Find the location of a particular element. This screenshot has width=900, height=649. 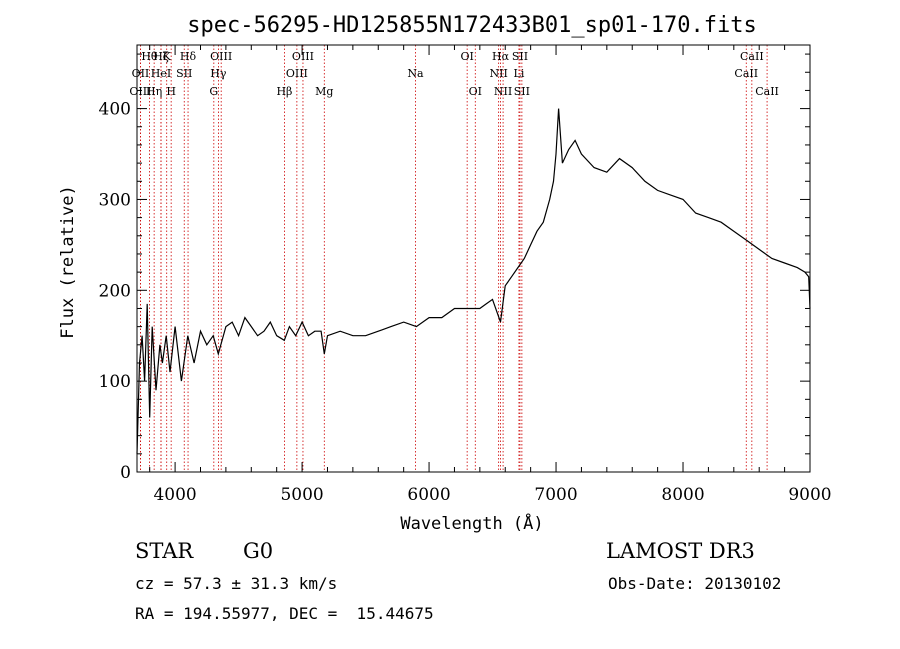

x-tick-label: 7000 is located at coordinates (555, 495).